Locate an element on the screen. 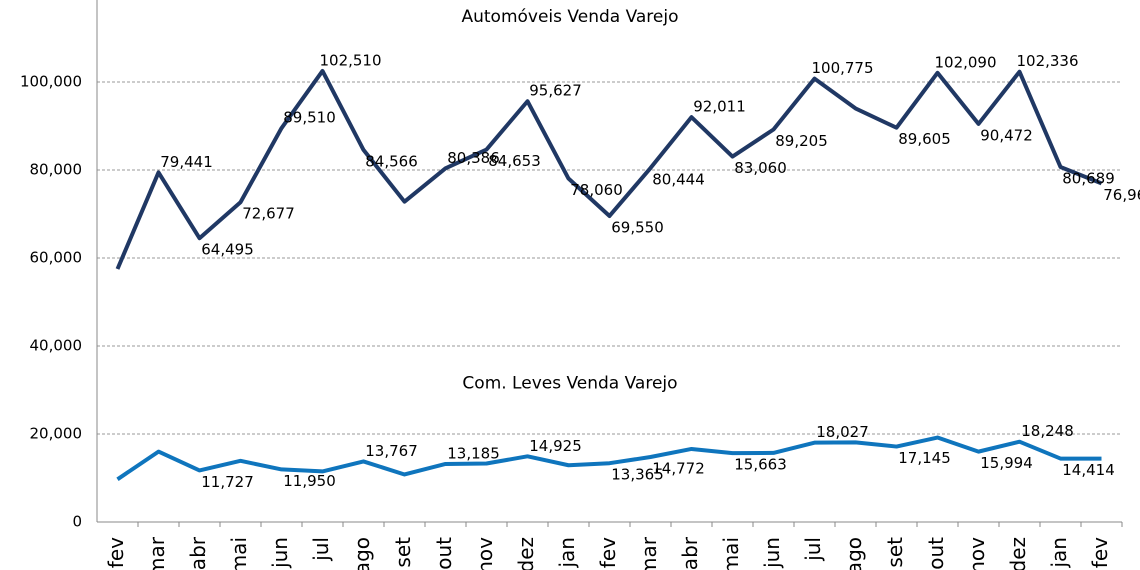 This screenshot has height=570, width=1140. data-label: 13,365 is located at coordinates (637, 475).